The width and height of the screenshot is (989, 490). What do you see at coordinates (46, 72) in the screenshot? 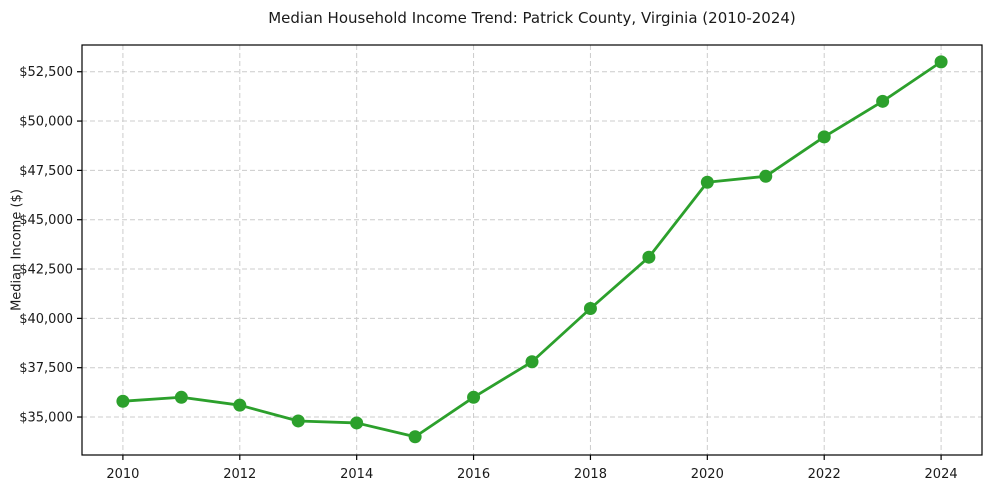
I see `y-tick-label: $52,500` at bounding box center [46, 72].